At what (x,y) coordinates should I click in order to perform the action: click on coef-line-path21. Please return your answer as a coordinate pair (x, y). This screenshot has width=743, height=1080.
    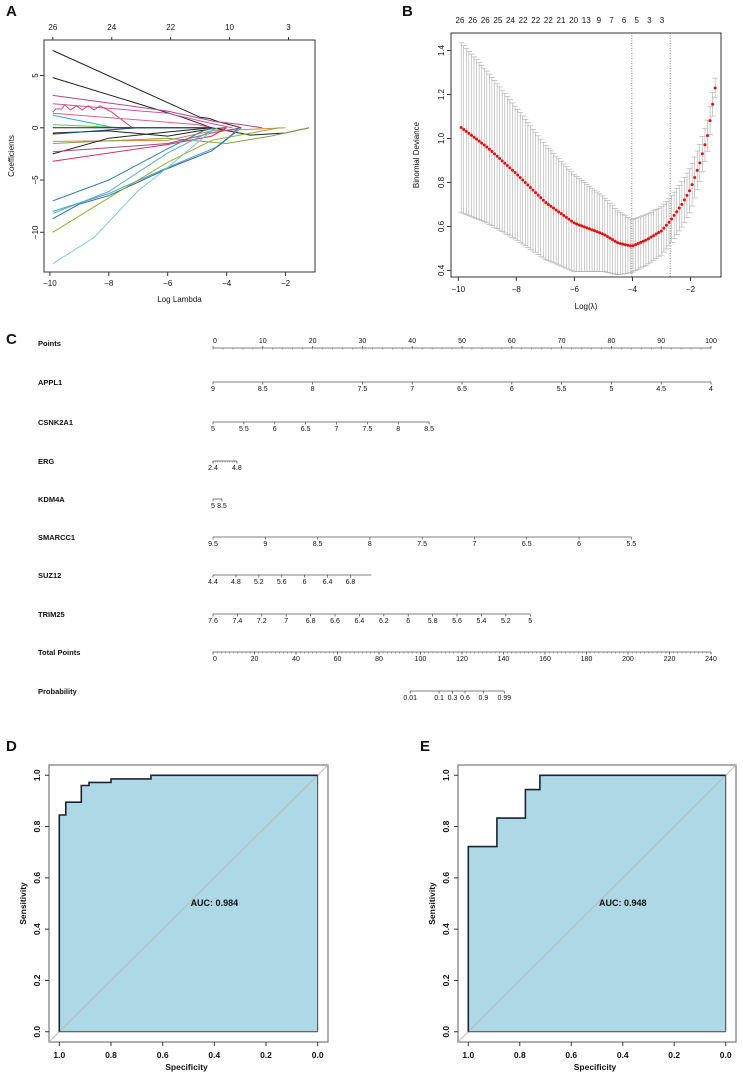
    Looking at the image, I should click on (135, 196).